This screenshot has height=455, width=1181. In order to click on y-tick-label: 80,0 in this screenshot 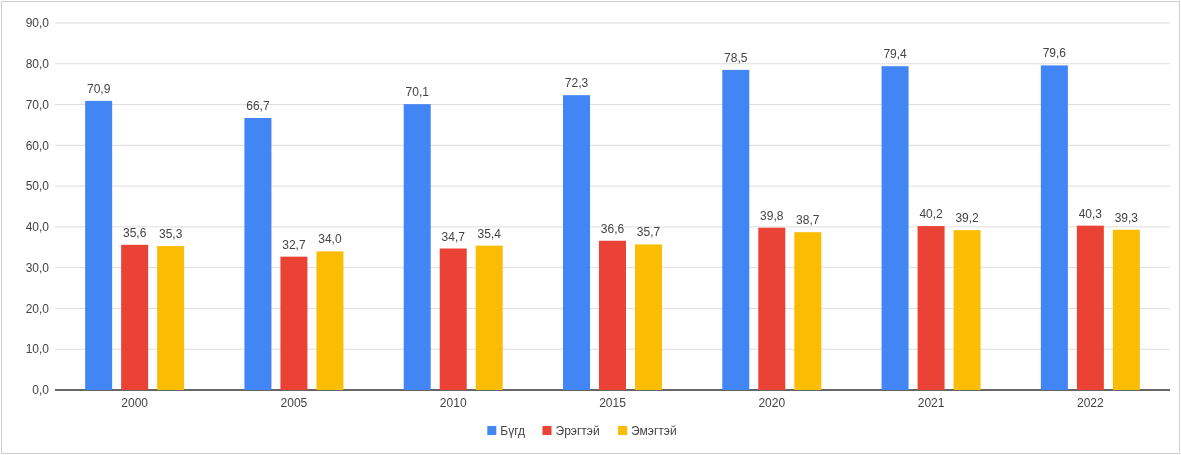, I will do `click(37, 63)`.